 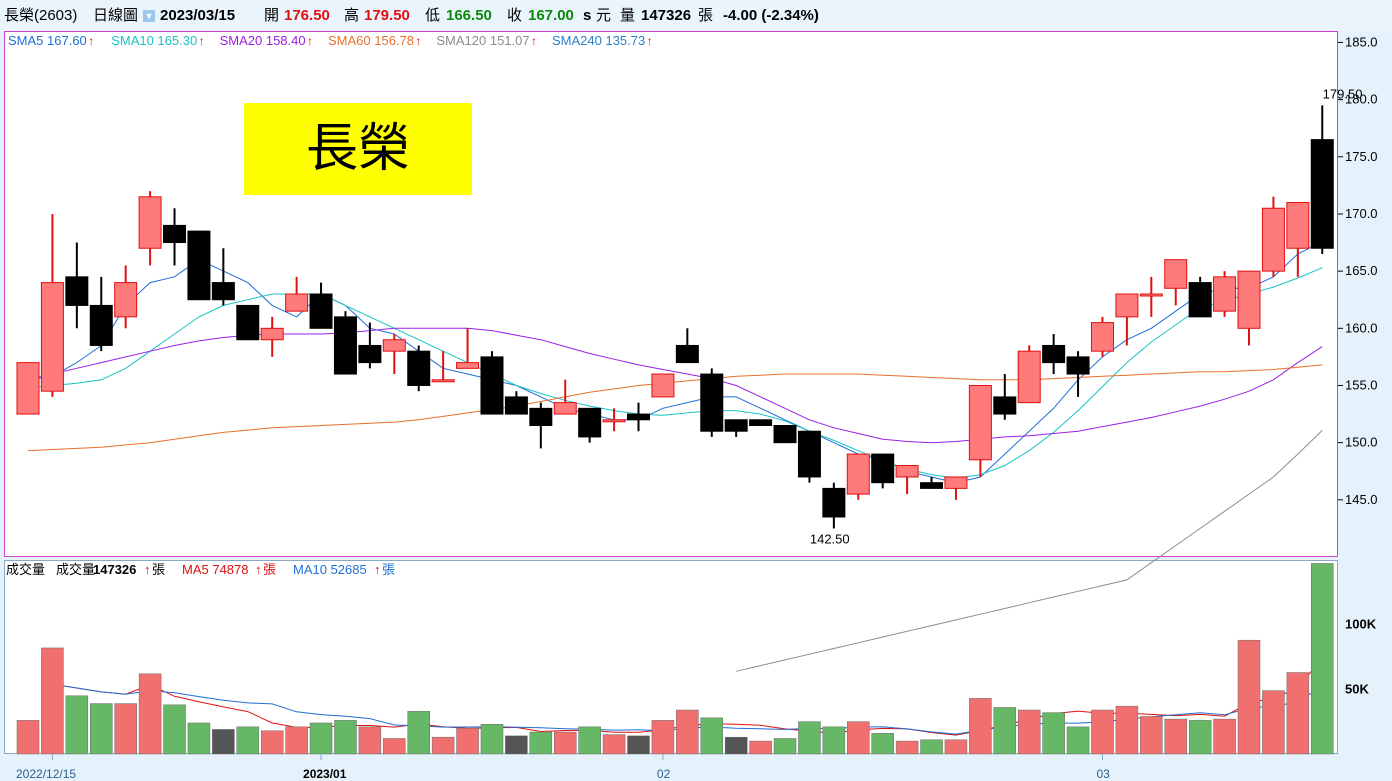 I want to click on date-label: 03, so click(x=1103, y=774).